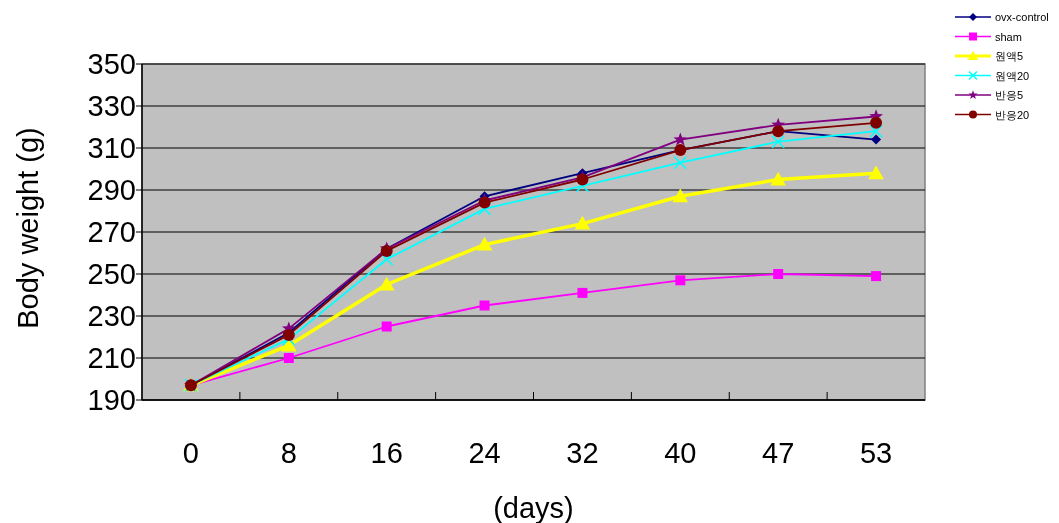 This screenshot has width=1059, height=523. What do you see at coordinates (288, 453) in the screenshot?
I see `x-tick-label: 8` at bounding box center [288, 453].